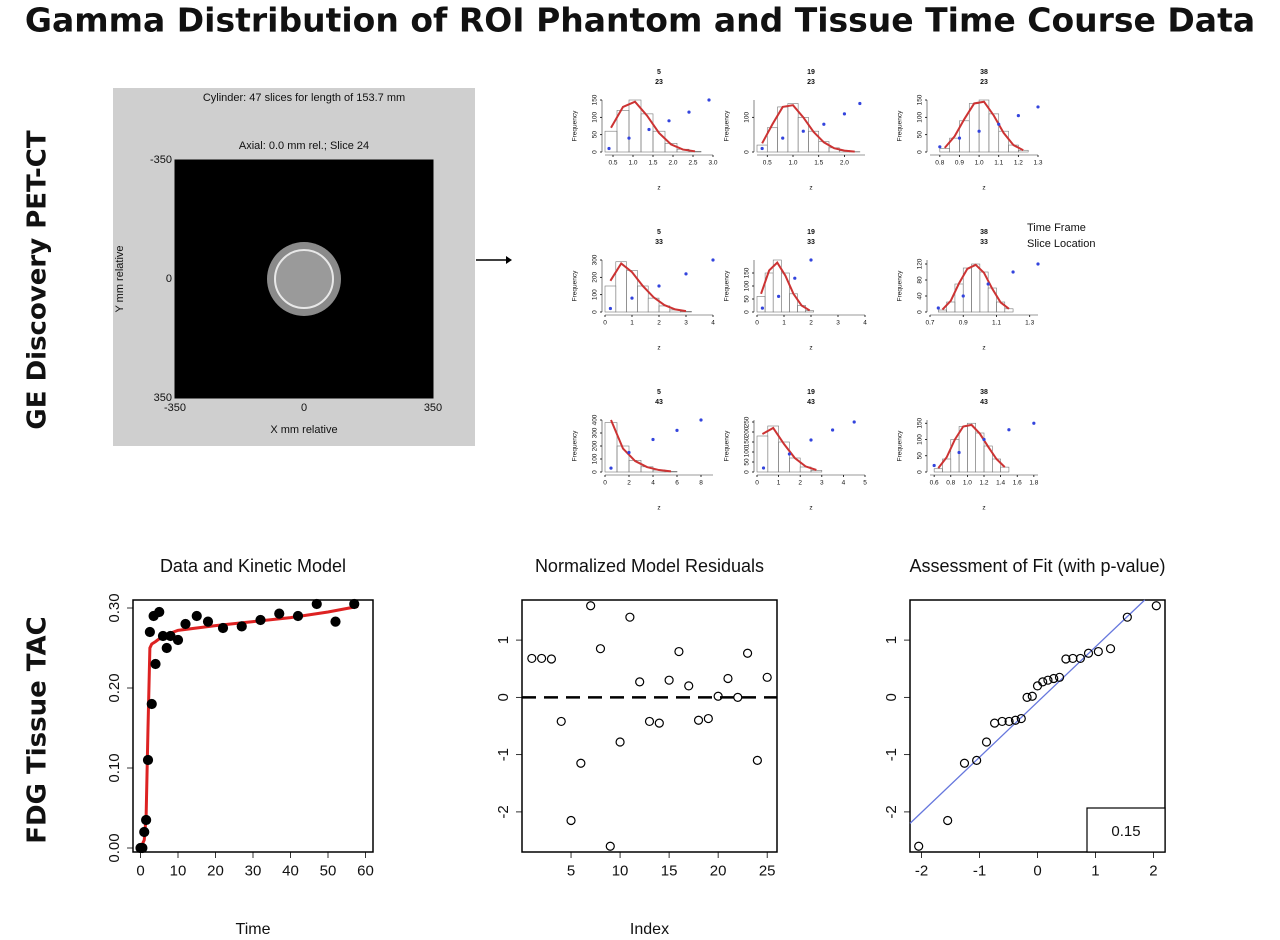  Describe the element at coordinates (649, 566) in the screenshot. I see `chart-title: Normalized Model Residuals` at that location.